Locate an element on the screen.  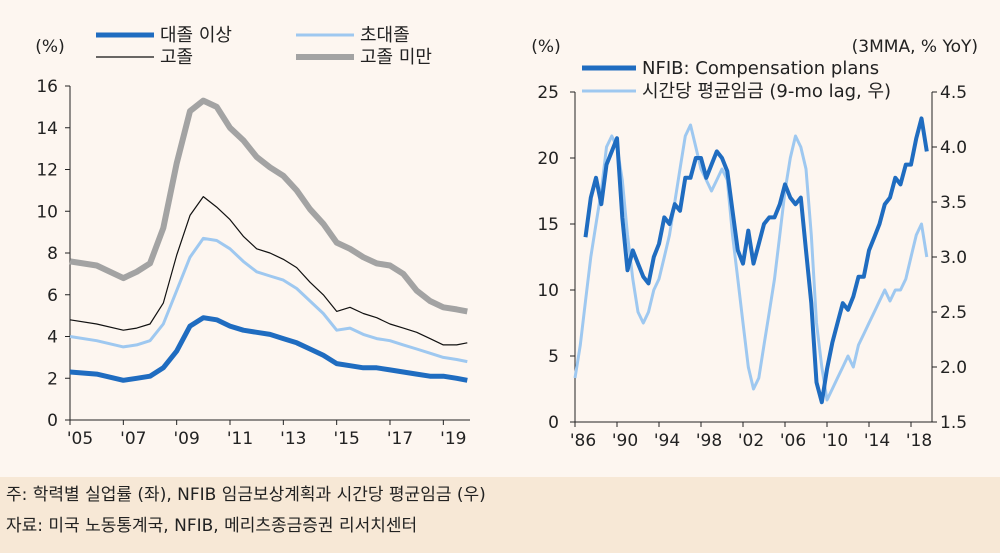
right-x-tick-label: '86 is located at coordinates (583, 441).